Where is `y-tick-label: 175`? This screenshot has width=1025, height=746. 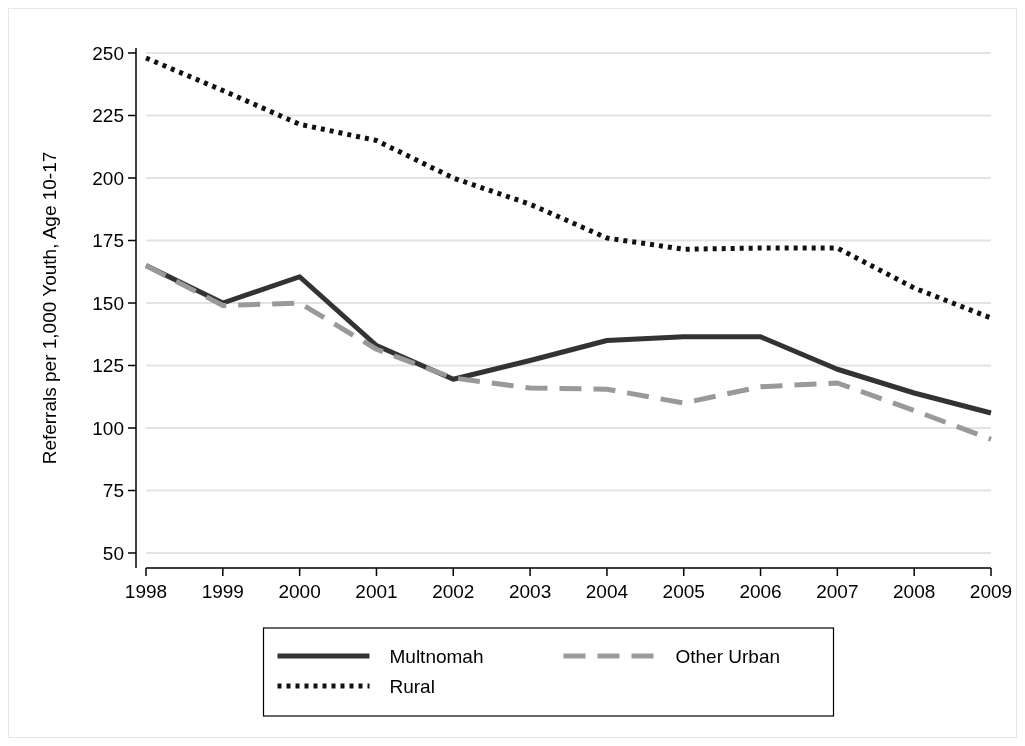 y-tick-label: 175 is located at coordinates (108, 241).